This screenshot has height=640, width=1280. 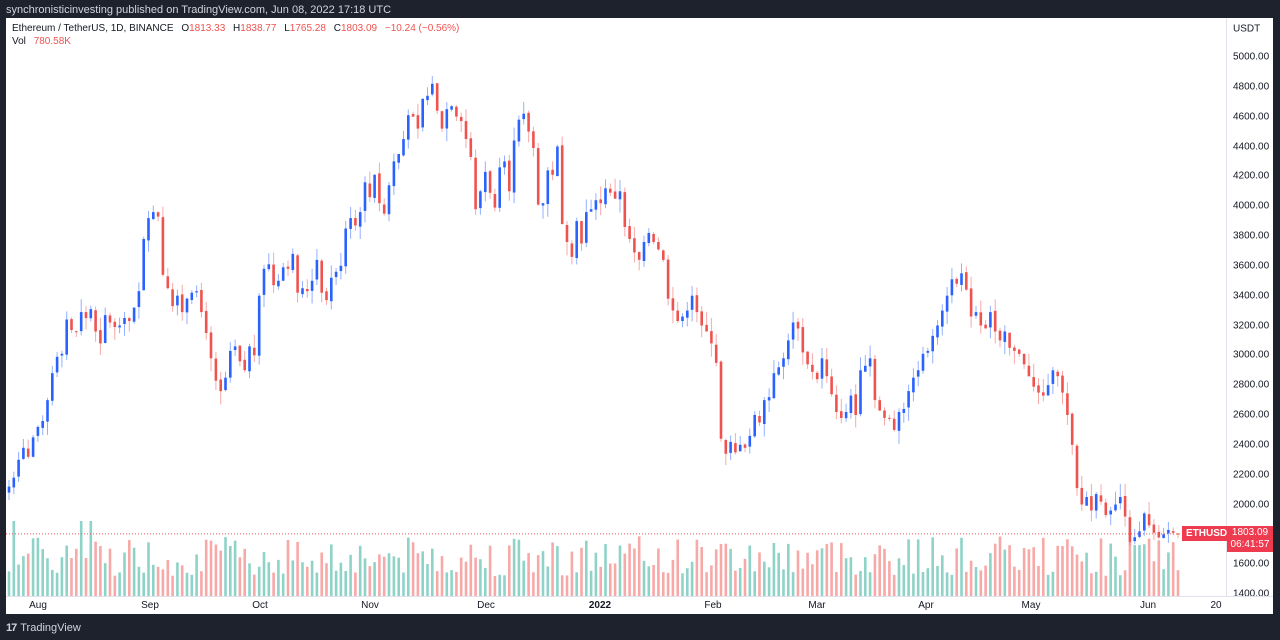 I want to click on price-tick: 3000.00, so click(x=1251, y=355).